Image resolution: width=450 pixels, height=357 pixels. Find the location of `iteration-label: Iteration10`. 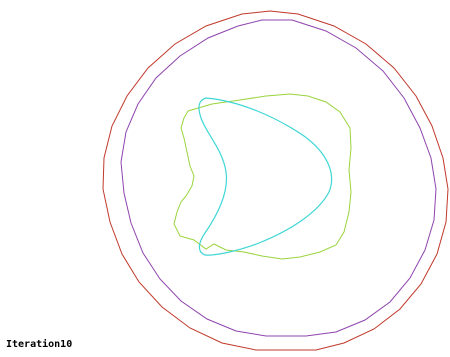

iteration-label: Iteration10 is located at coordinates (39, 344).